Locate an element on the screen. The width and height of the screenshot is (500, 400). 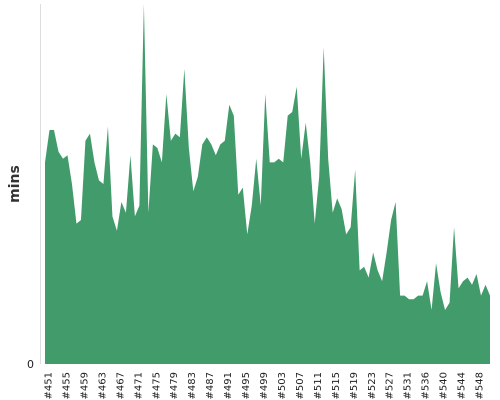
x-tick-label: #507 is located at coordinates (300, 385).